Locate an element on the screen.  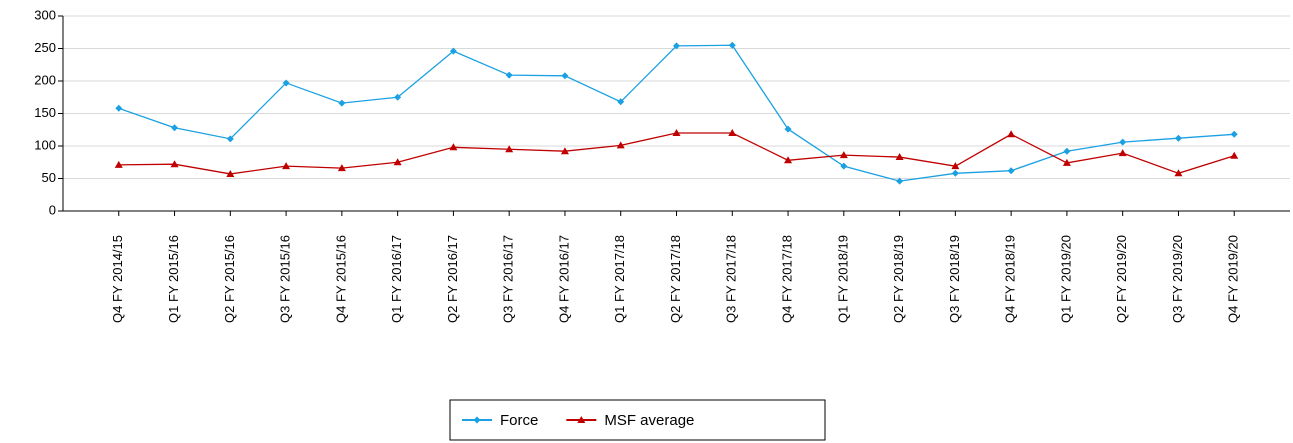
x-tick-label: Q1 FY 2016/17 is located at coordinates (396, 279).